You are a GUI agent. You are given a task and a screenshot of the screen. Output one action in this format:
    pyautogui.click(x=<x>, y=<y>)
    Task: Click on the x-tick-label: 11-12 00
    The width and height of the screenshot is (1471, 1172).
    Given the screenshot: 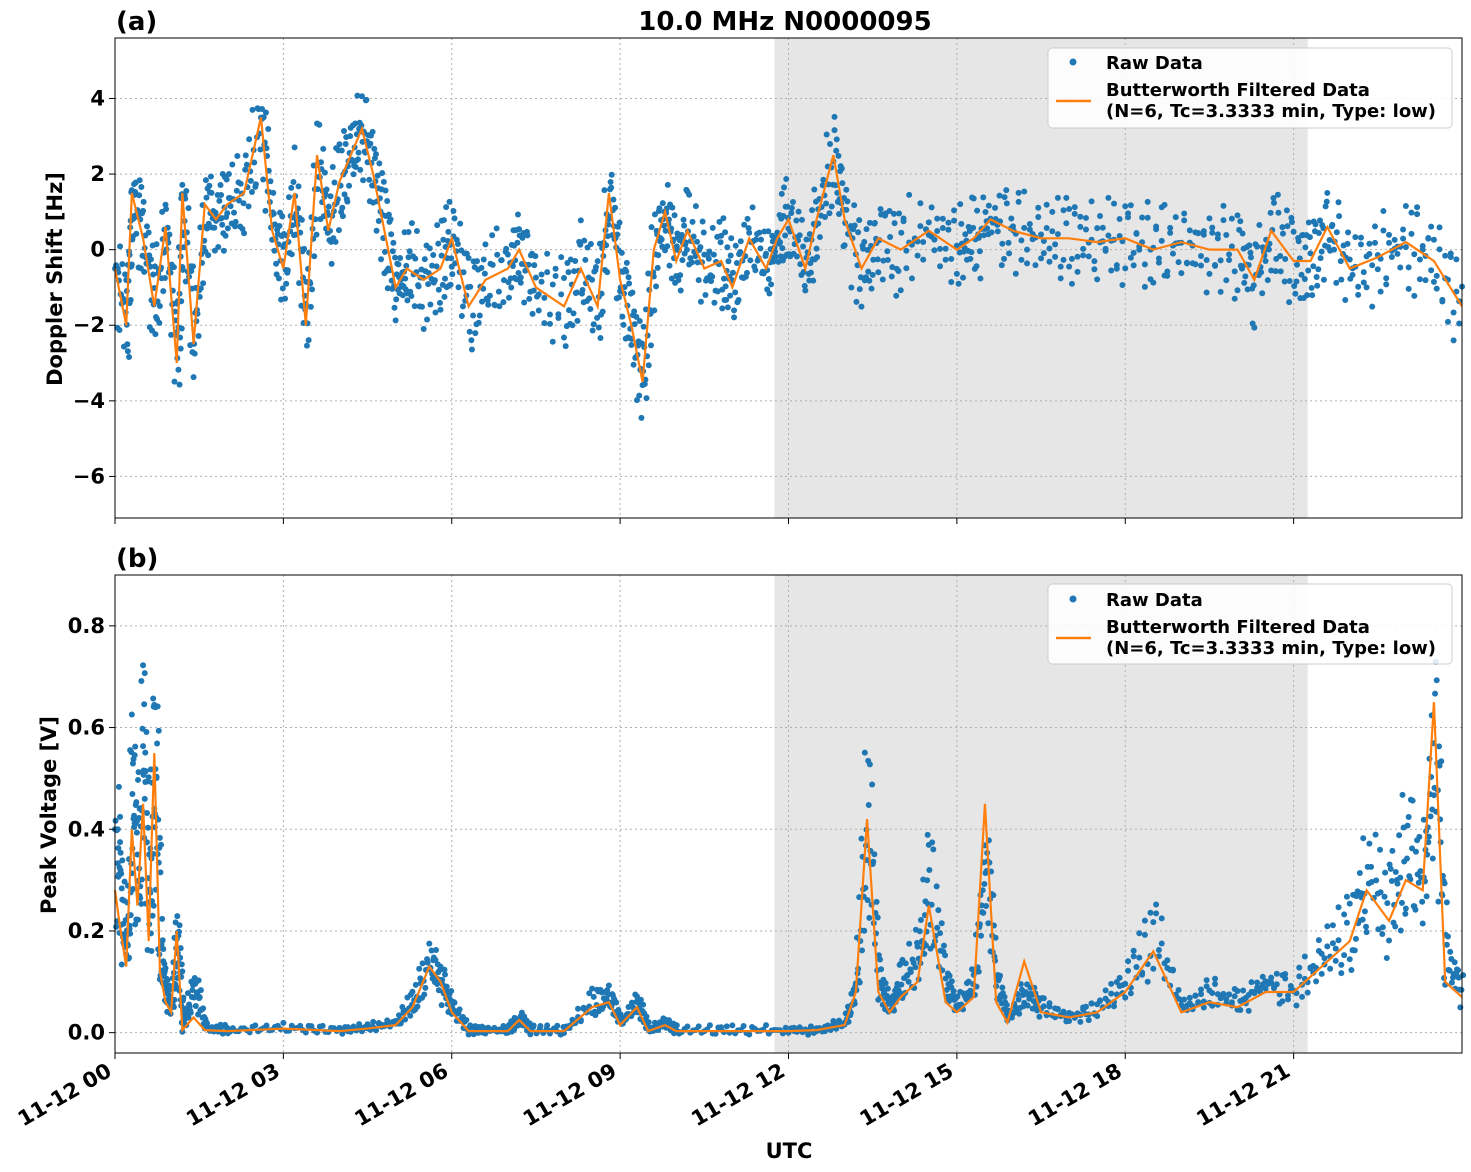 What is the action you would take?
    pyautogui.click(x=65, y=1095)
    